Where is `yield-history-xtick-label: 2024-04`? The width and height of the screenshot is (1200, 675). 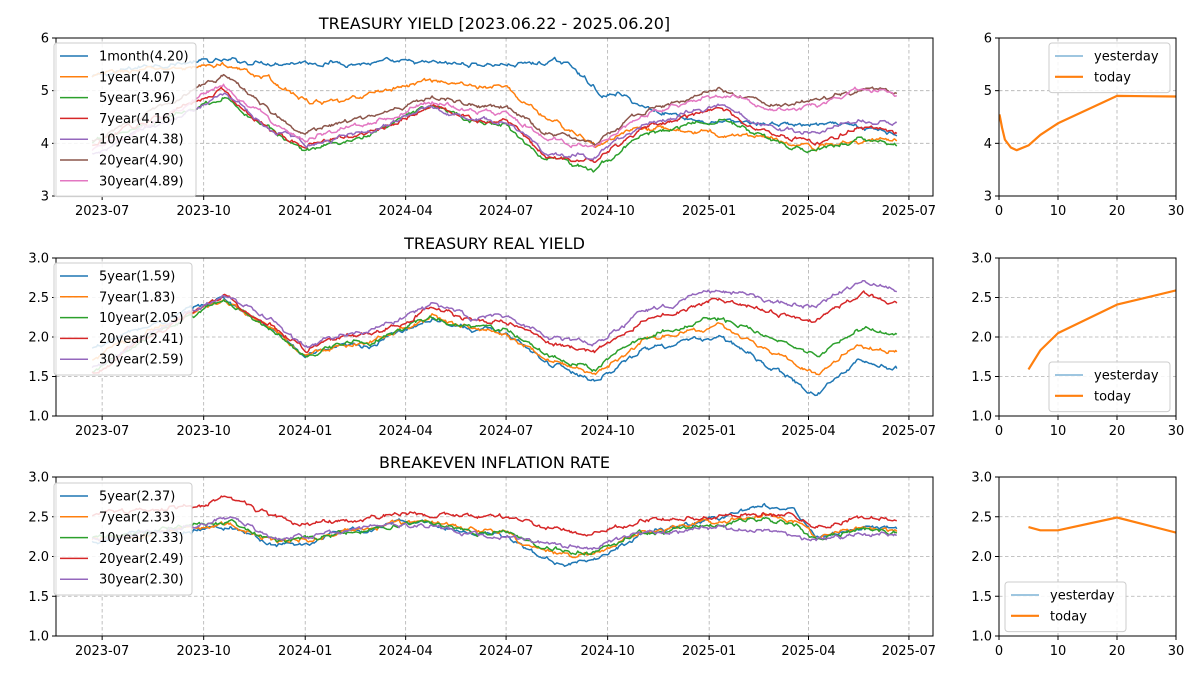 yield-history-xtick-label: 2024-04 is located at coordinates (405, 211).